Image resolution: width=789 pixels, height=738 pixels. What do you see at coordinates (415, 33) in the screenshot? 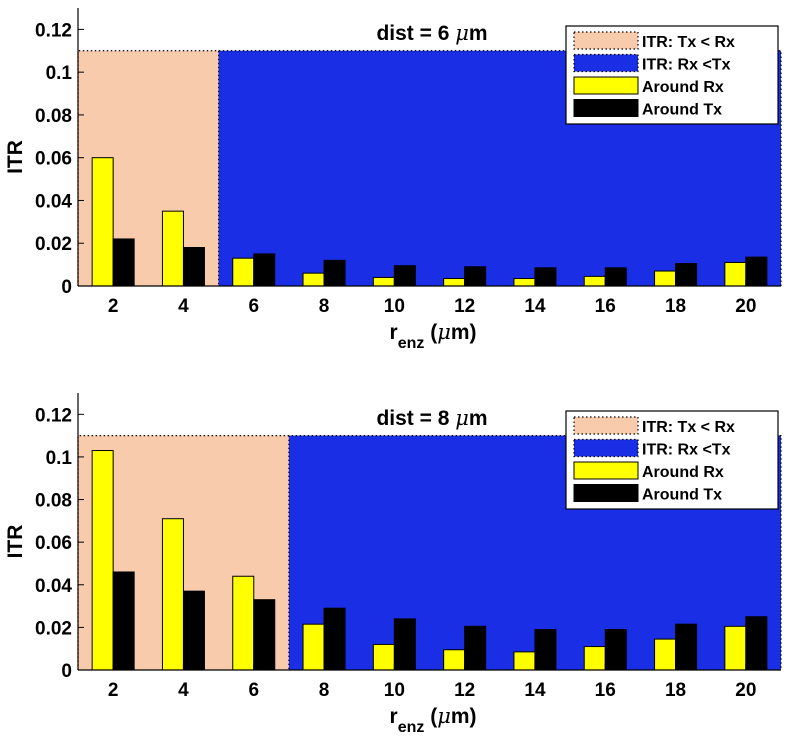
I see `text-span: dist = 6` at bounding box center [415, 33].